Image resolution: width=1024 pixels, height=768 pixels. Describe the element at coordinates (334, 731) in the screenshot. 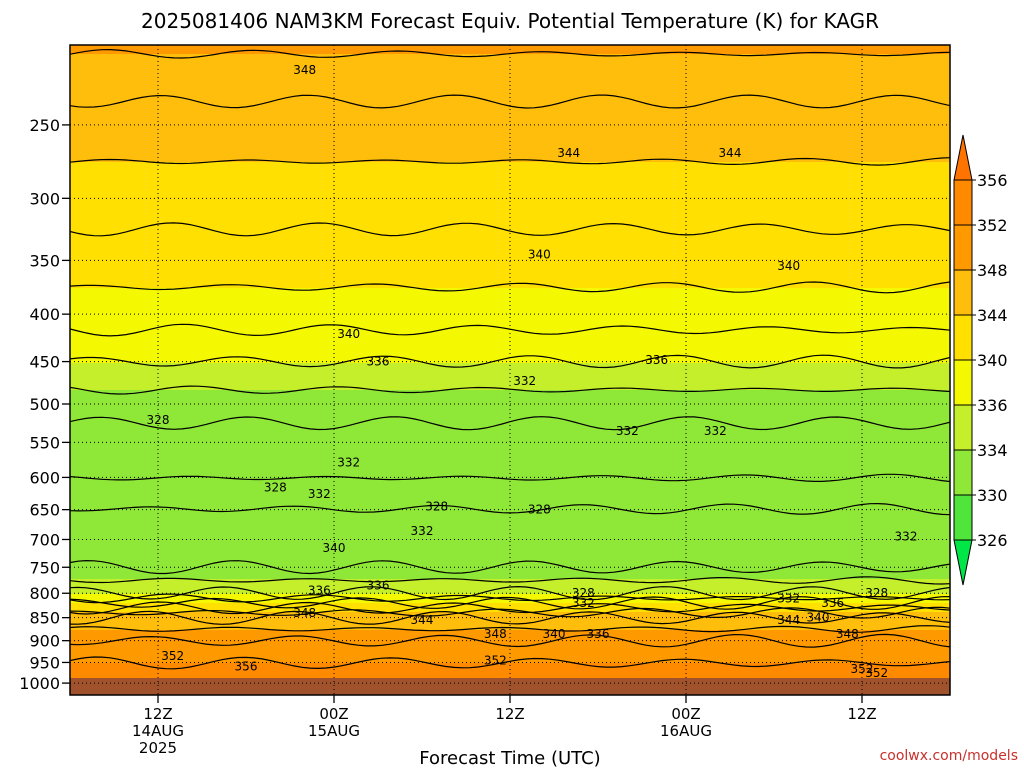

I see `x-tick-label: 15AUG` at that location.